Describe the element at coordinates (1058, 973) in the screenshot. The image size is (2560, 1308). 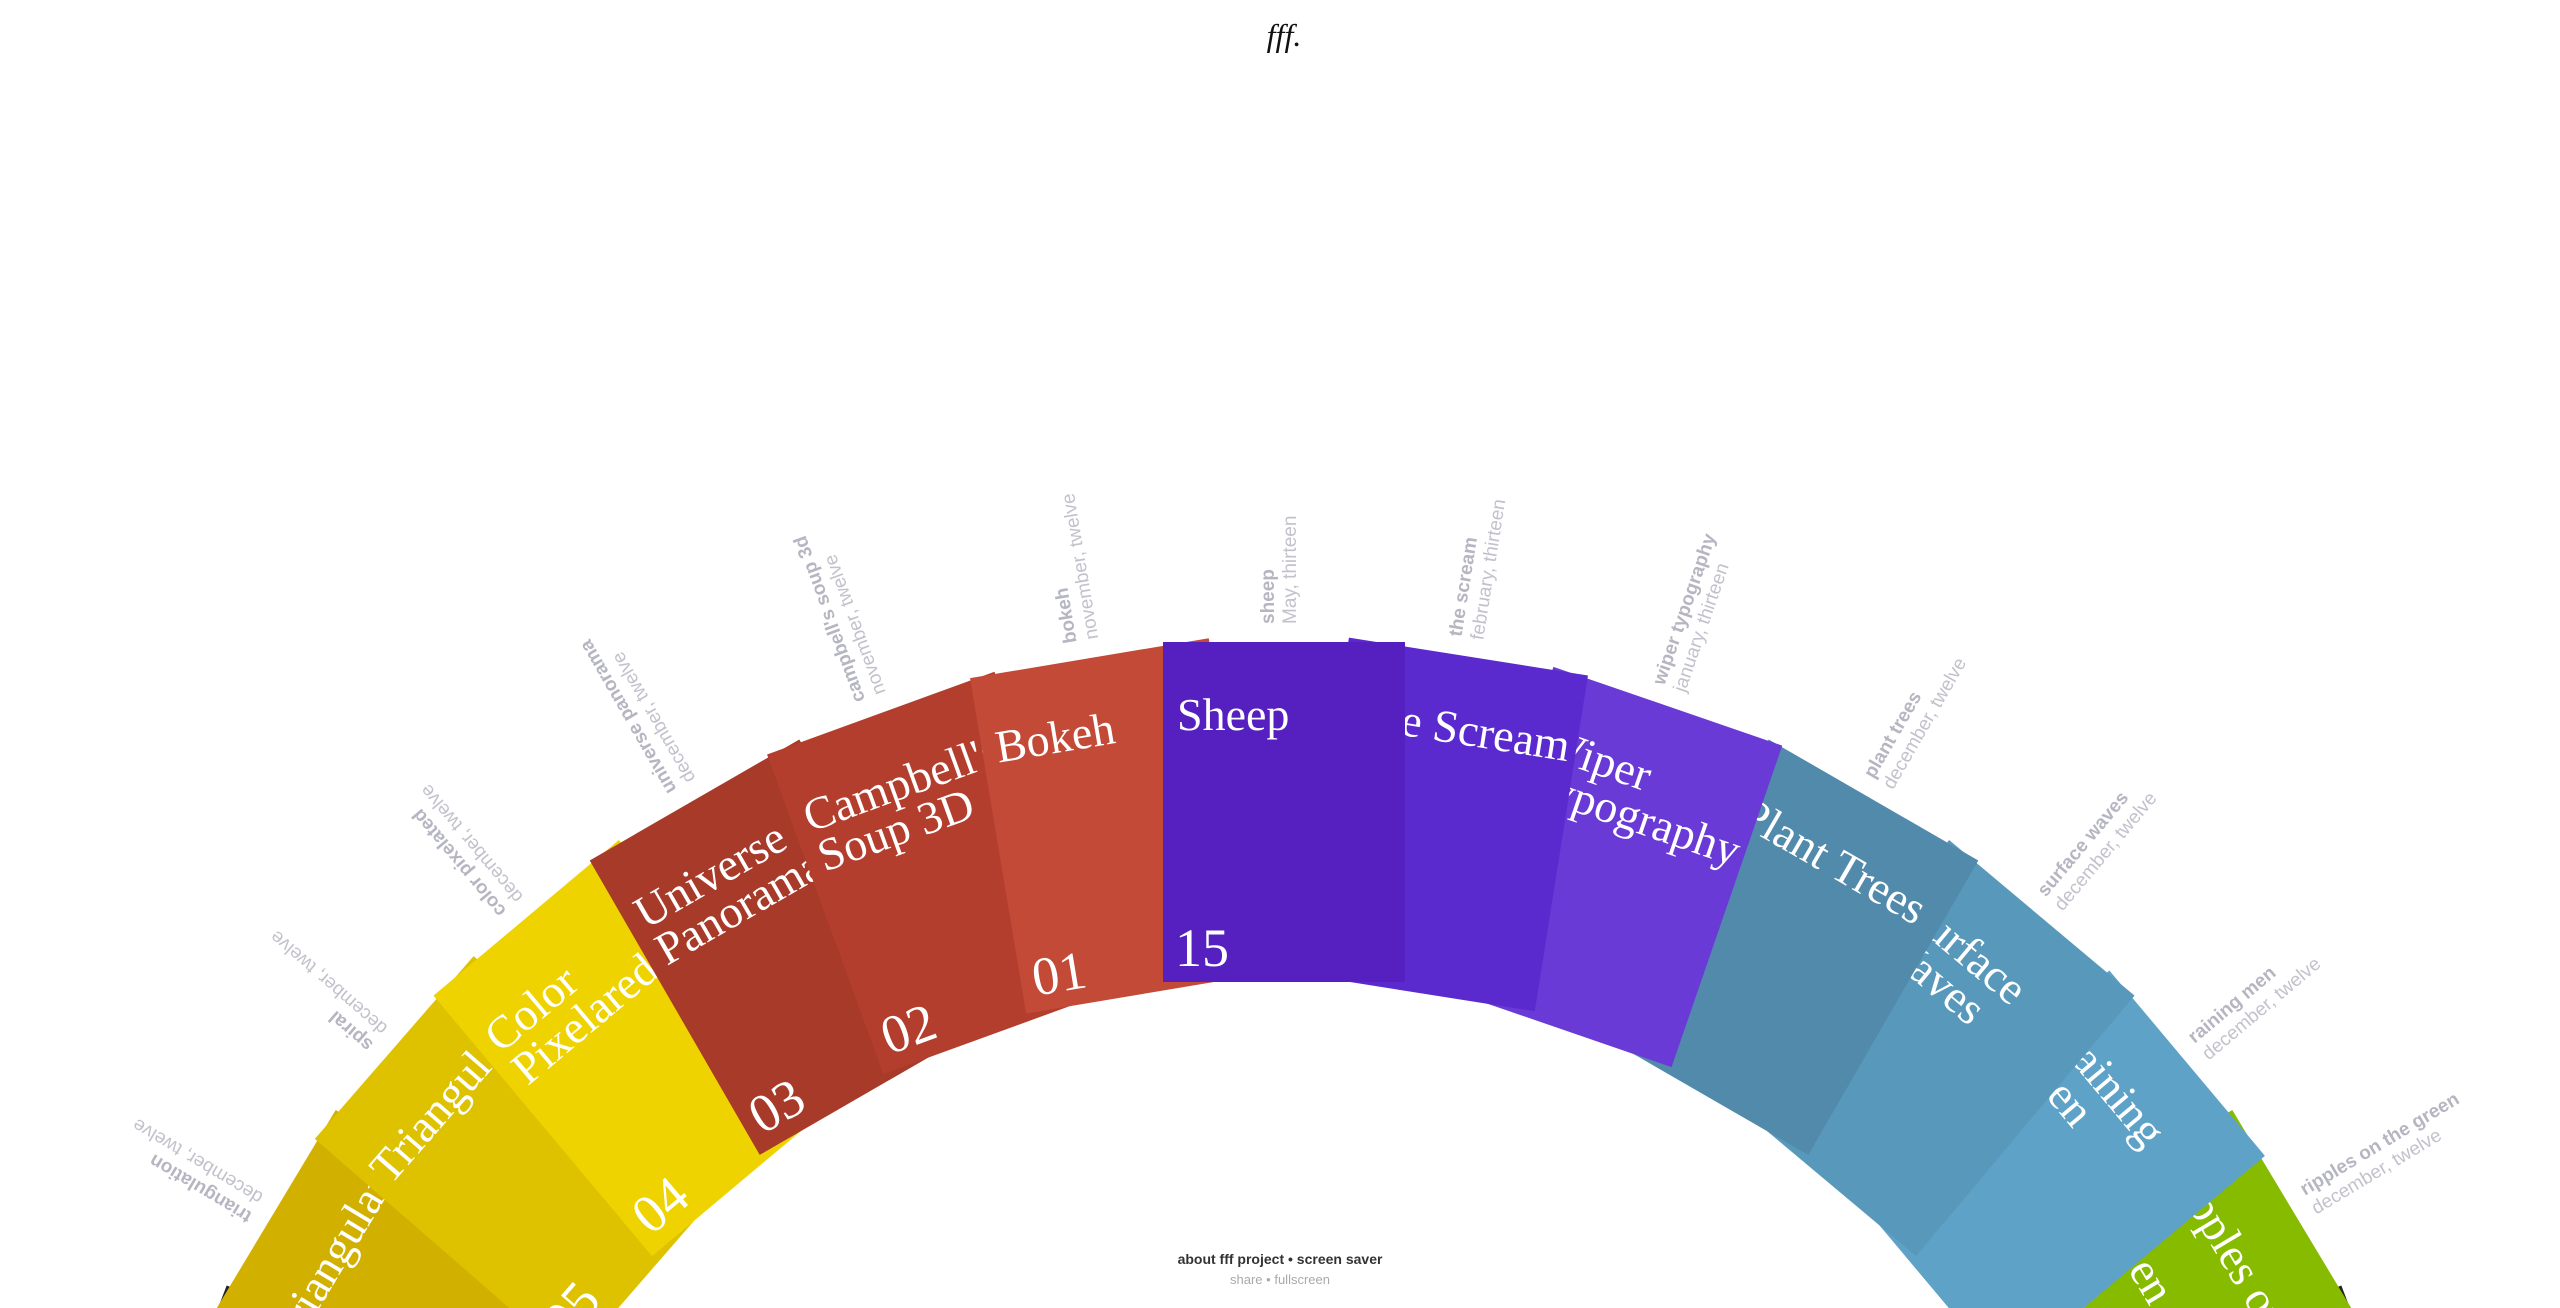
I see `card-number: 01` at that location.